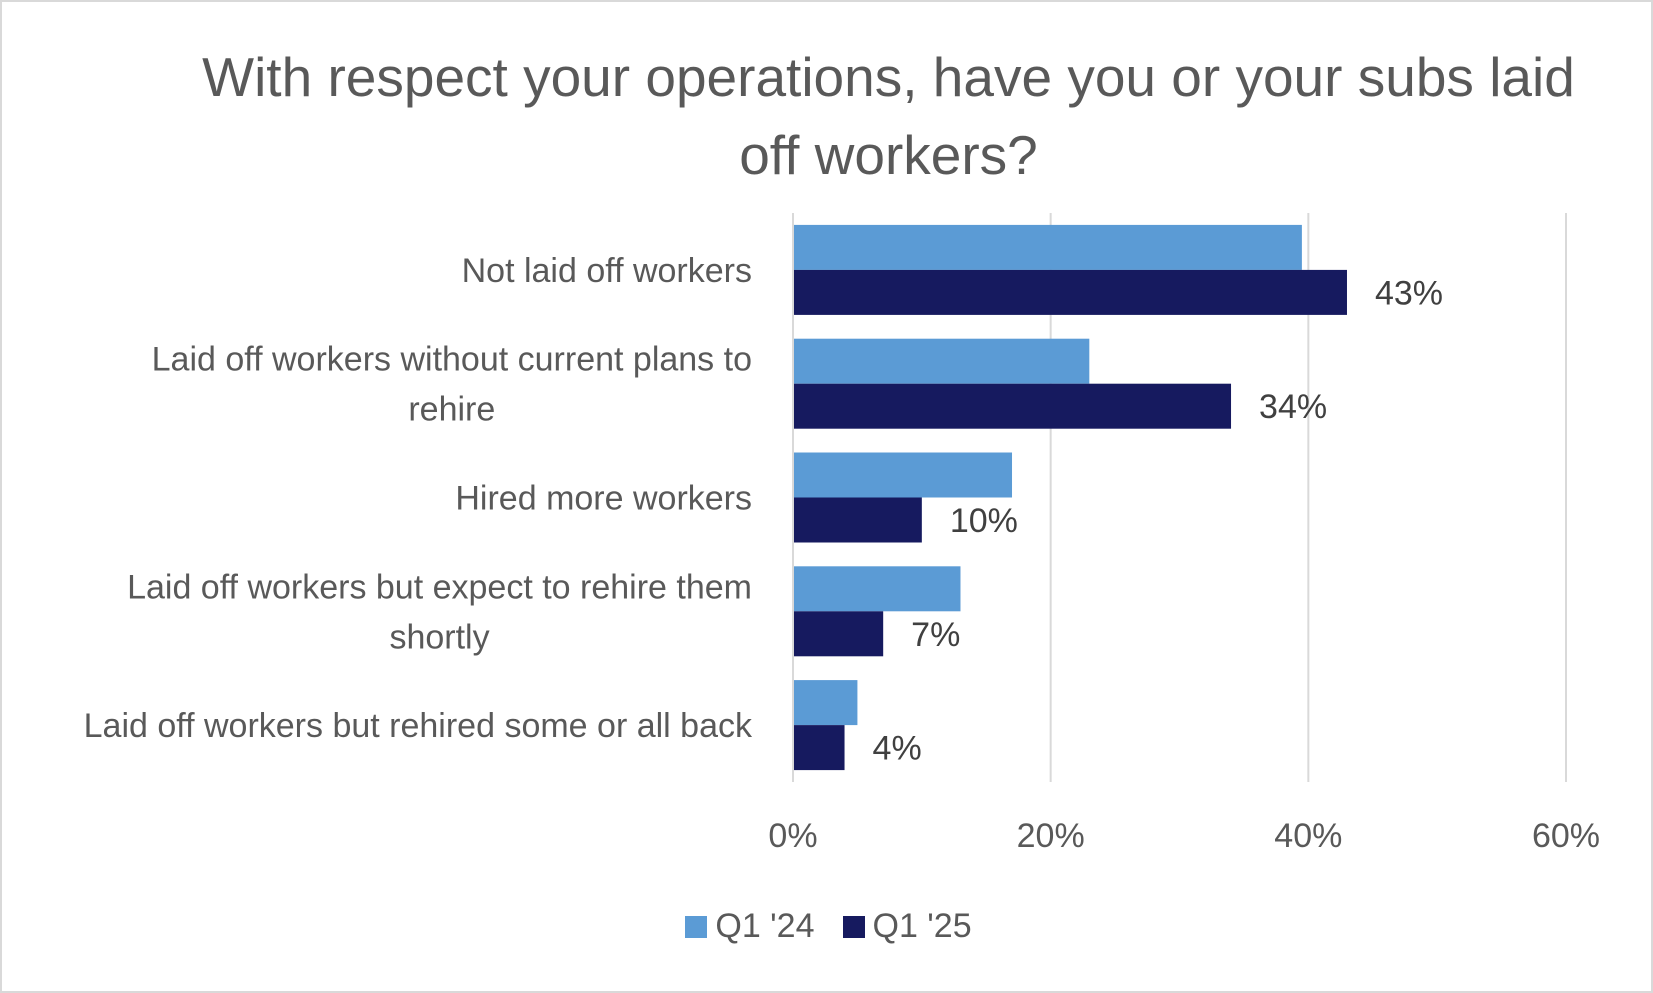  Describe the element at coordinates (826, 926) in the screenshot. I see `legend: Q1 '24 Q1 '25` at that location.